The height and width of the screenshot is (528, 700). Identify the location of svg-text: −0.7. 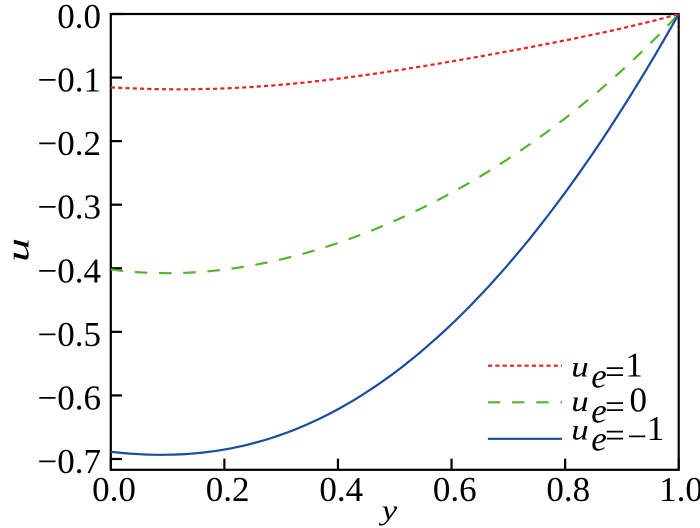
(70, 461).